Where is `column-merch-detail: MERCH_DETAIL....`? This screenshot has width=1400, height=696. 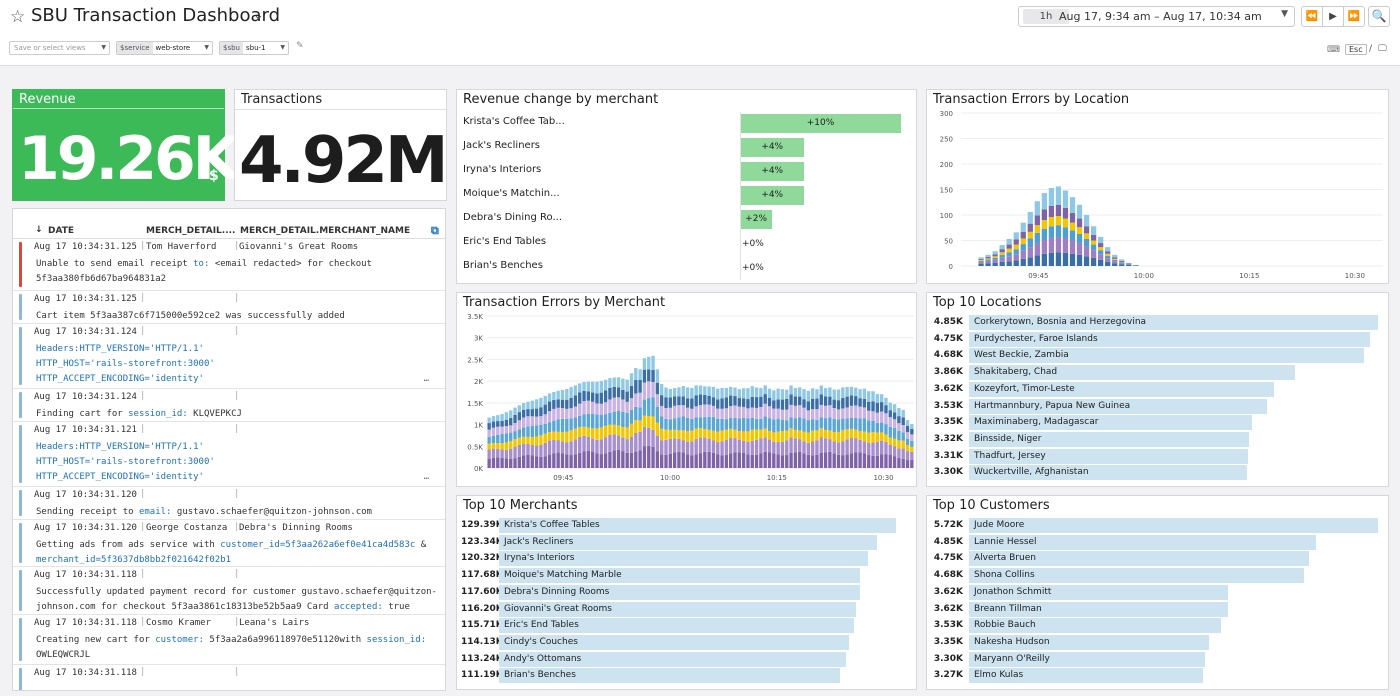 column-merch-detail: MERCH_DETAIL.... is located at coordinates (191, 231).